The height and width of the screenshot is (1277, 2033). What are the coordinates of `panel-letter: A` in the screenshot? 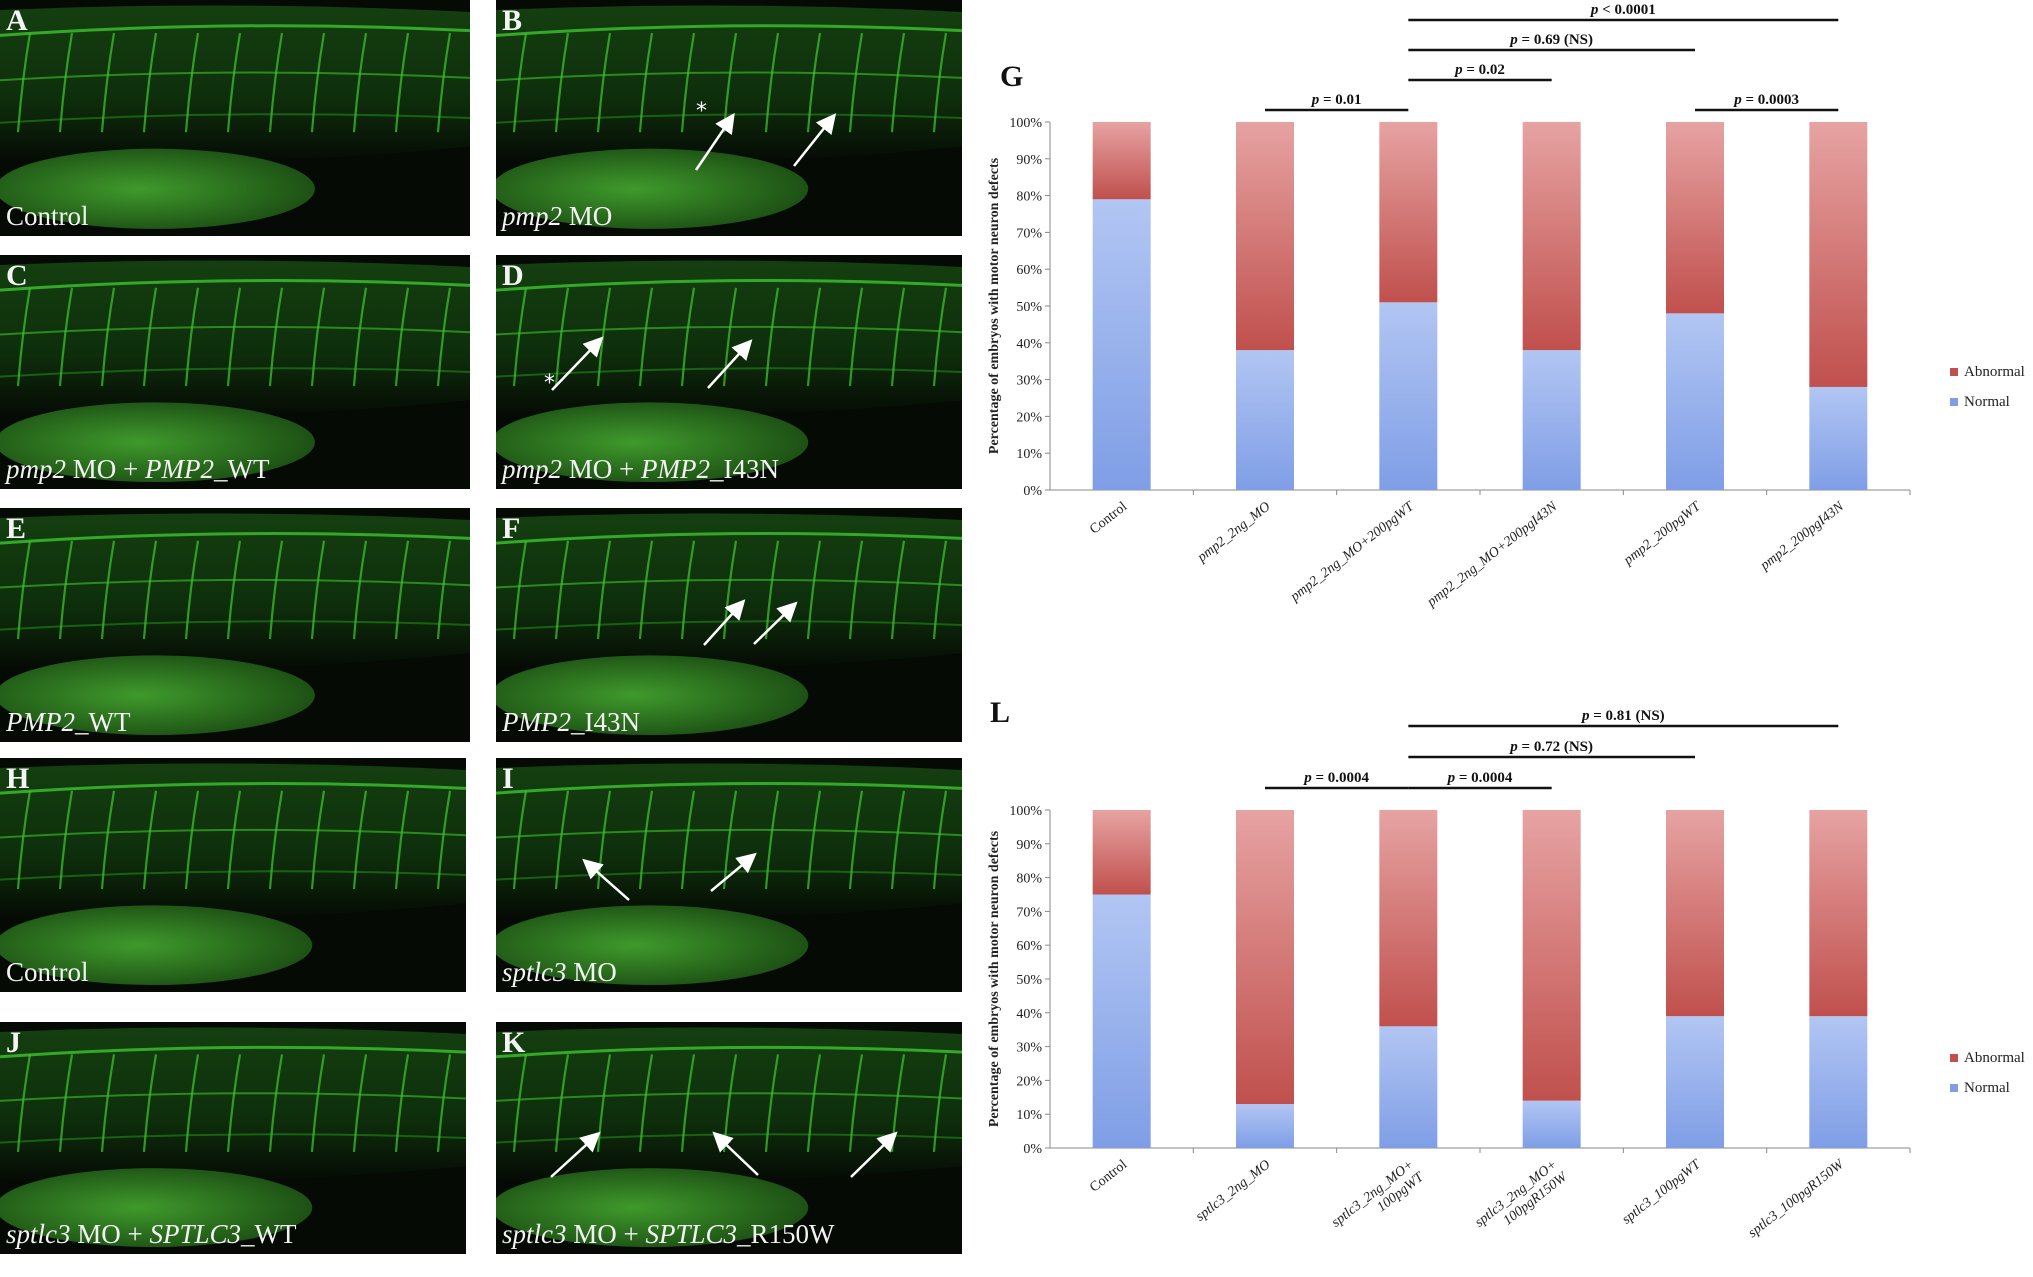 It's located at (17, 20).